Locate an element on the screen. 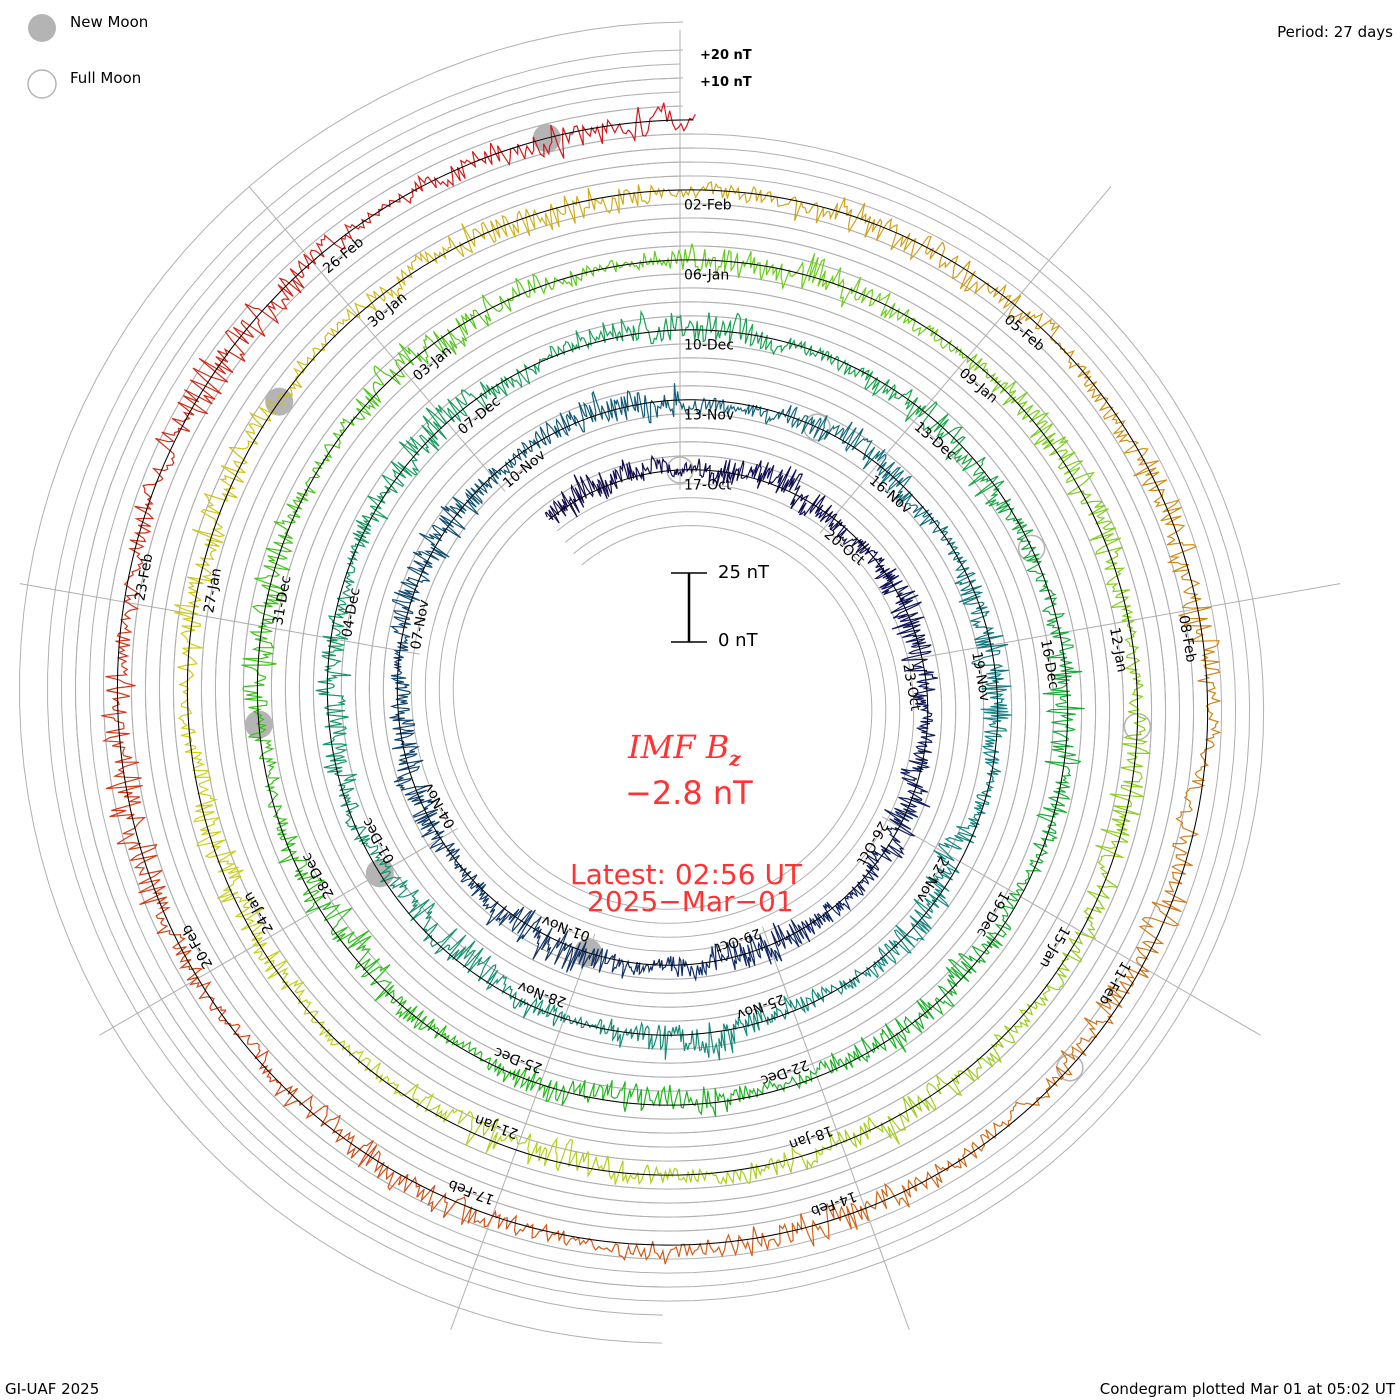  date-label: 20-Feb is located at coordinates (198, 946).